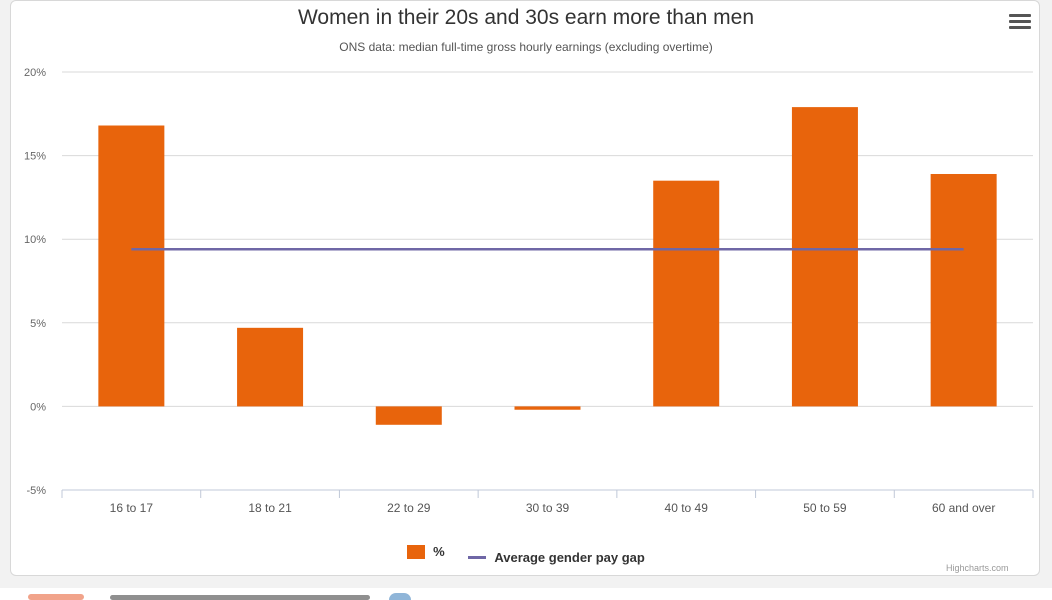 This screenshot has height=600, width=1052. I want to click on x-tick-label: 30 to 39, so click(548, 508).